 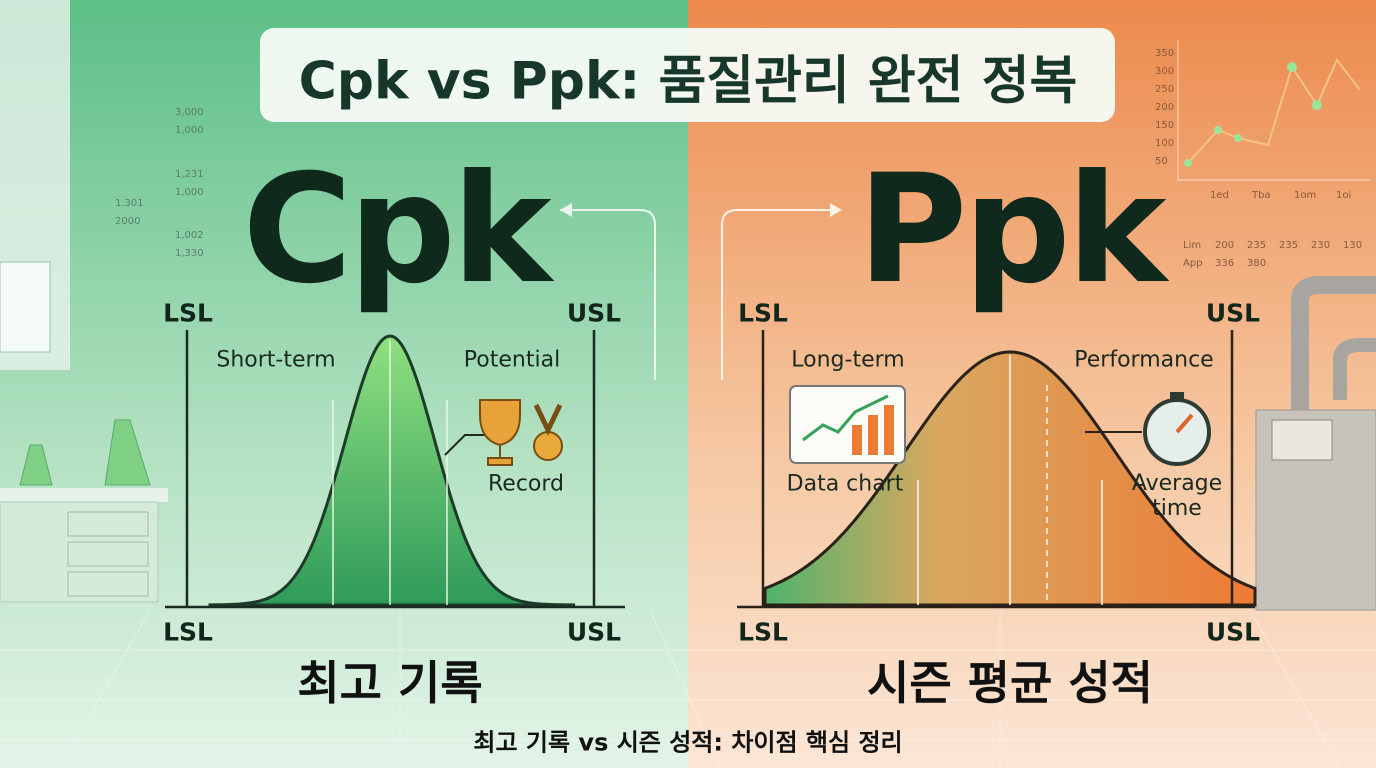 What do you see at coordinates (1305, 195) in the screenshot?
I see `decor-number: 1om` at bounding box center [1305, 195].